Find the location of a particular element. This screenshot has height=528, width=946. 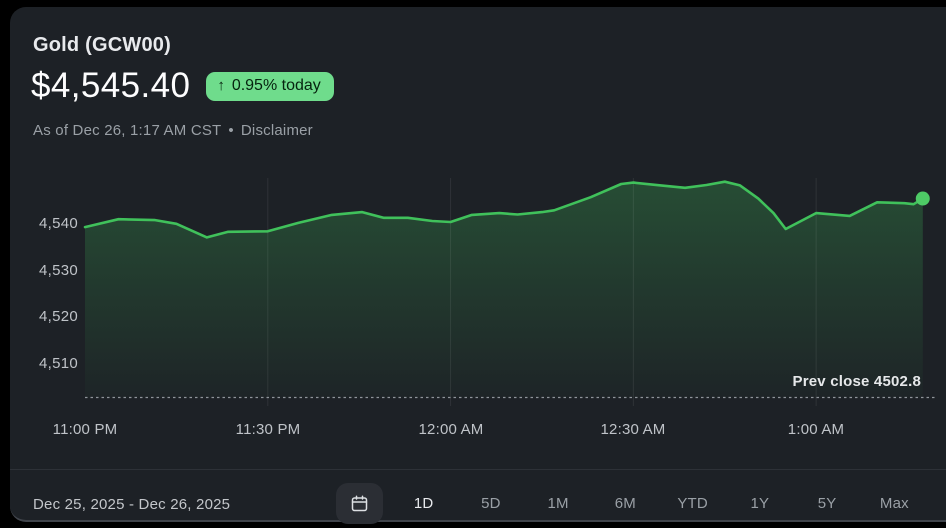

disclaimer-link: Disclaimer is located at coordinates (276, 130).